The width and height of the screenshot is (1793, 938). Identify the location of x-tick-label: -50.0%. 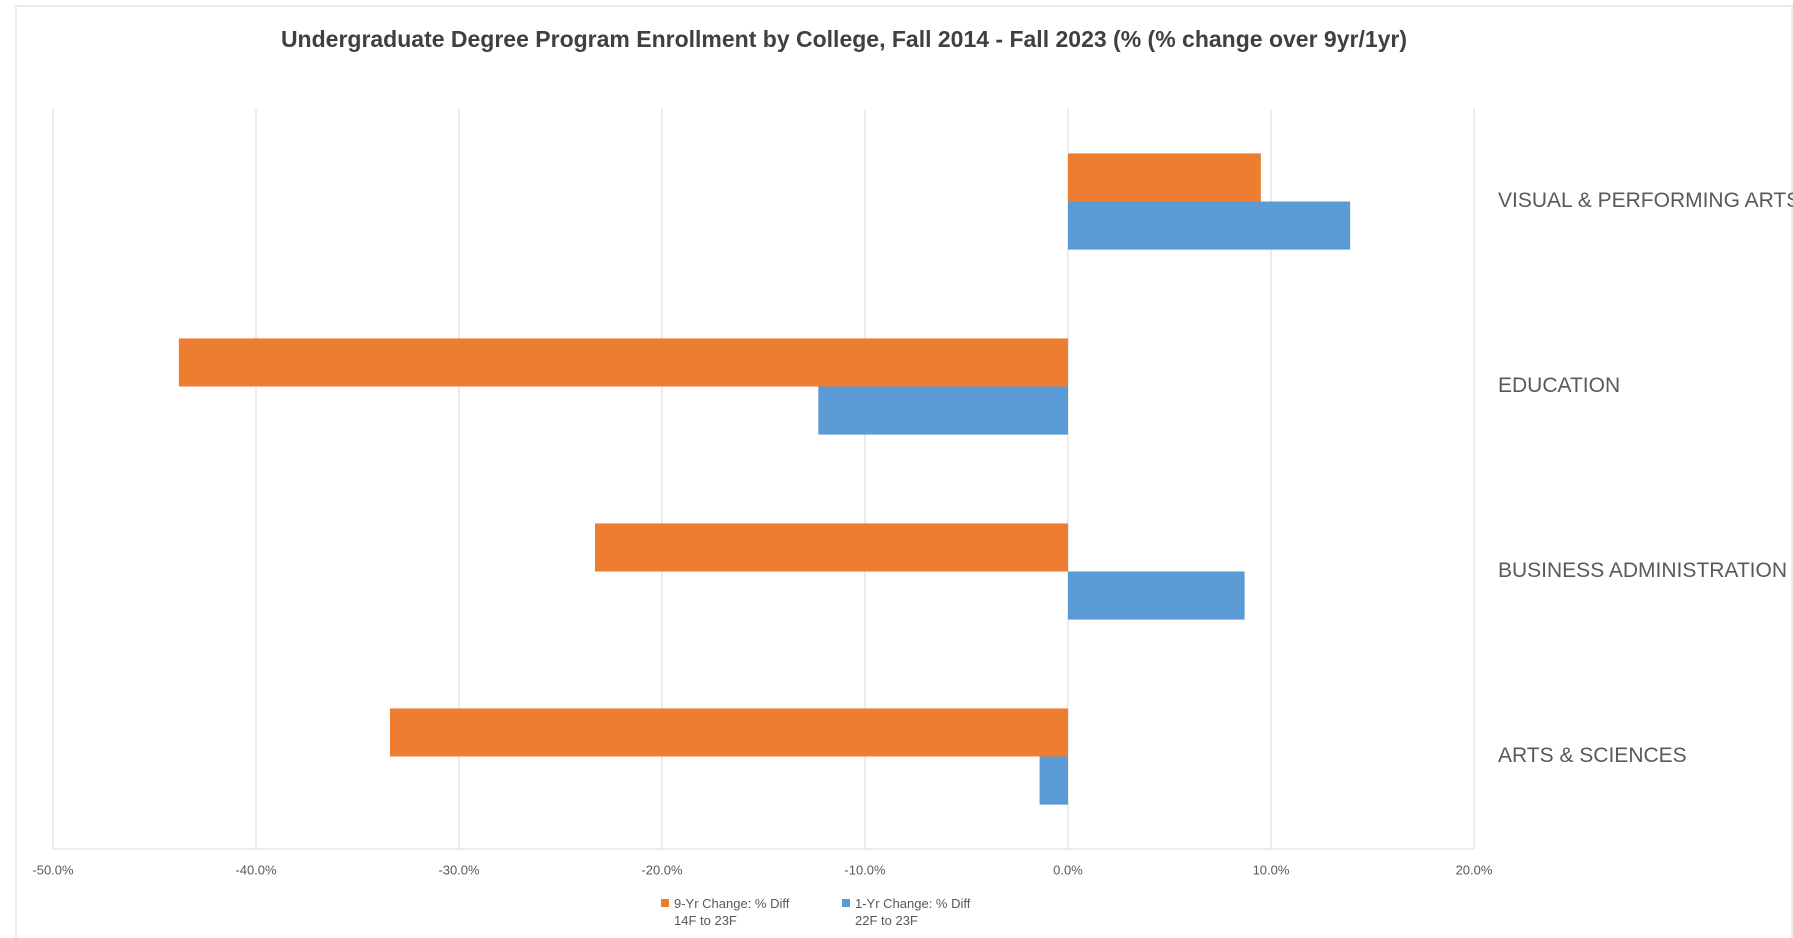
(53, 869).